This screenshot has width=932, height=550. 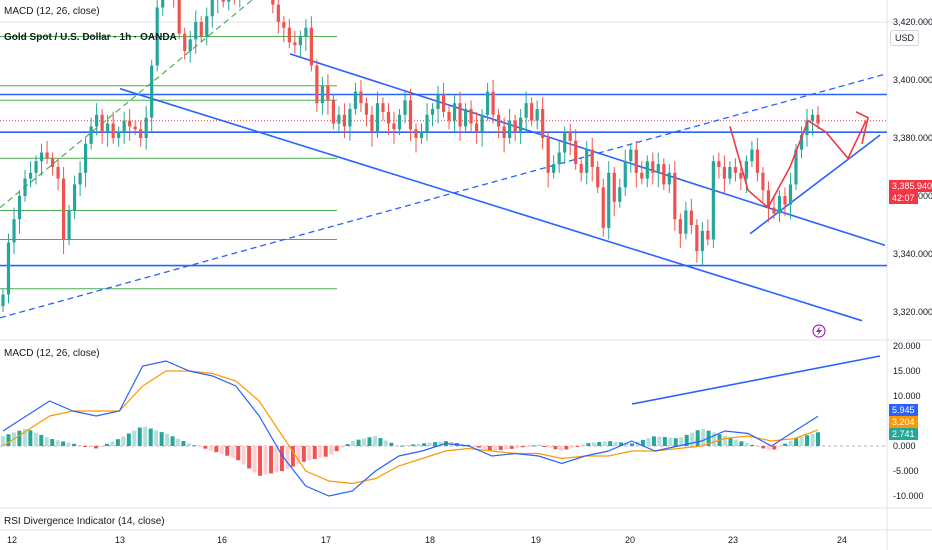 What do you see at coordinates (52, 11) in the screenshot?
I see `top-indicator-label: MACD (12, 26, close)` at bounding box center [52, 11].